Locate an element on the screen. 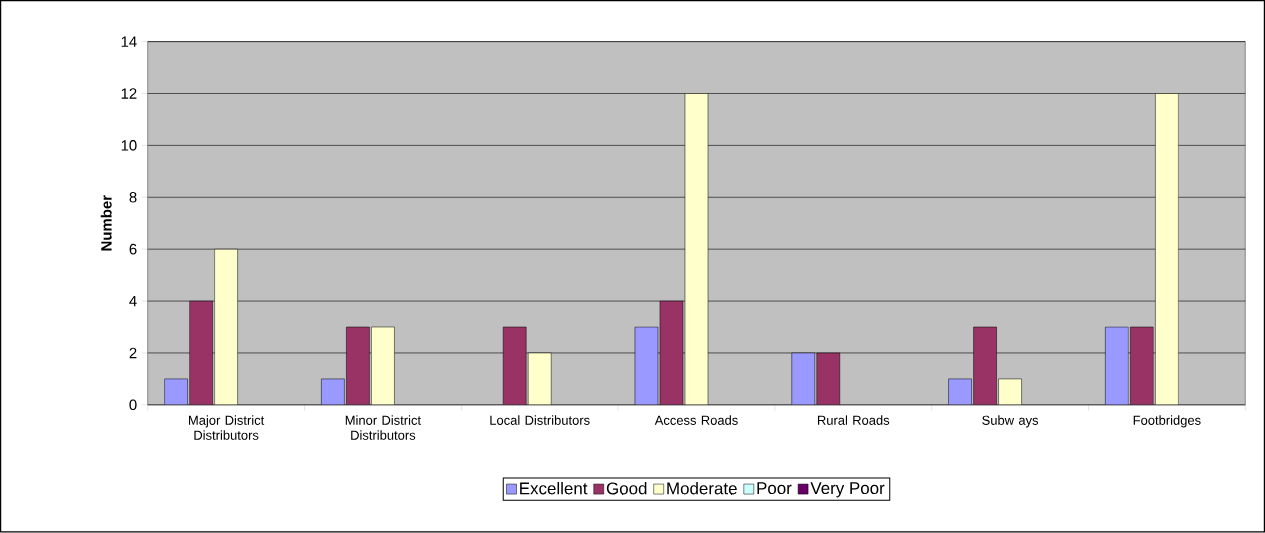 The width and height of the screenshot is (1265, 533). x-tick-label: Rural Roads is located at coordinates (853, 420).